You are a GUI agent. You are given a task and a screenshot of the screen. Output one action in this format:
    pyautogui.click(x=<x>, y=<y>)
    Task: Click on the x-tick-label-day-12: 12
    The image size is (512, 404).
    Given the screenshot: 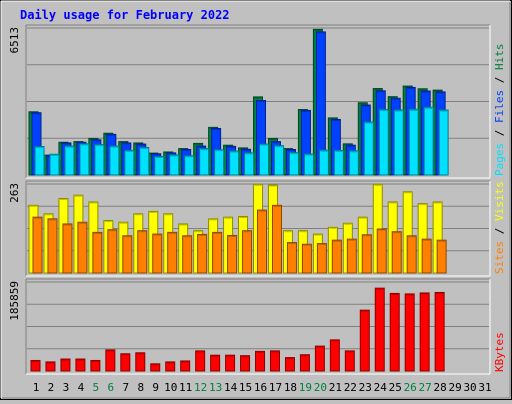 What is the action you would take?
    pyautogui.click(x=200, y=387)
    